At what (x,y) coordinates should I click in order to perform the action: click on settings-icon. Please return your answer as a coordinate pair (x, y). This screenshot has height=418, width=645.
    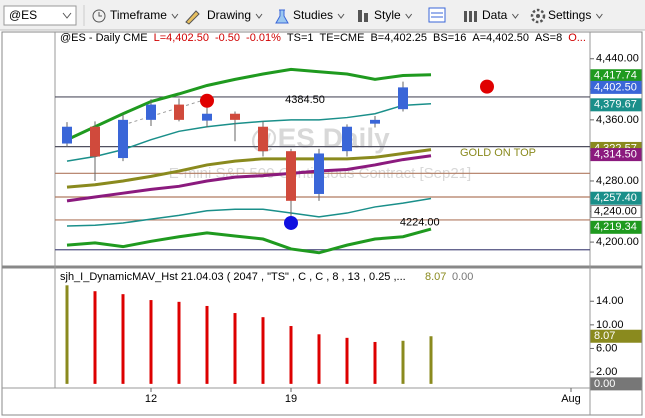
    Looking at the image, I should click on (538, 16).